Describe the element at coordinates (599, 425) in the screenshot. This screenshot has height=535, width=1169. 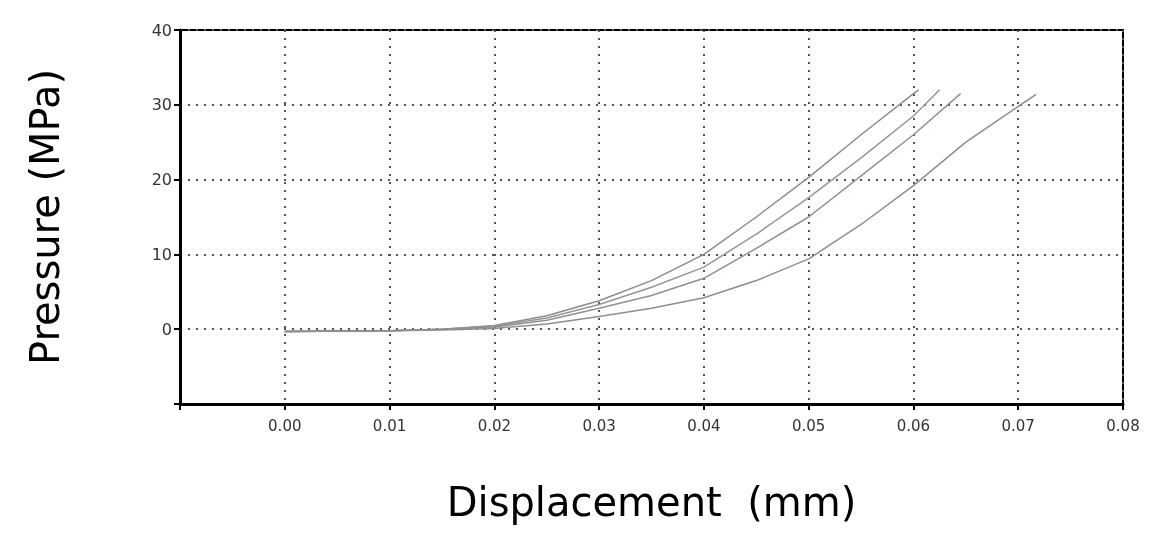
I see `x-tick-label: 0.03` at that location.